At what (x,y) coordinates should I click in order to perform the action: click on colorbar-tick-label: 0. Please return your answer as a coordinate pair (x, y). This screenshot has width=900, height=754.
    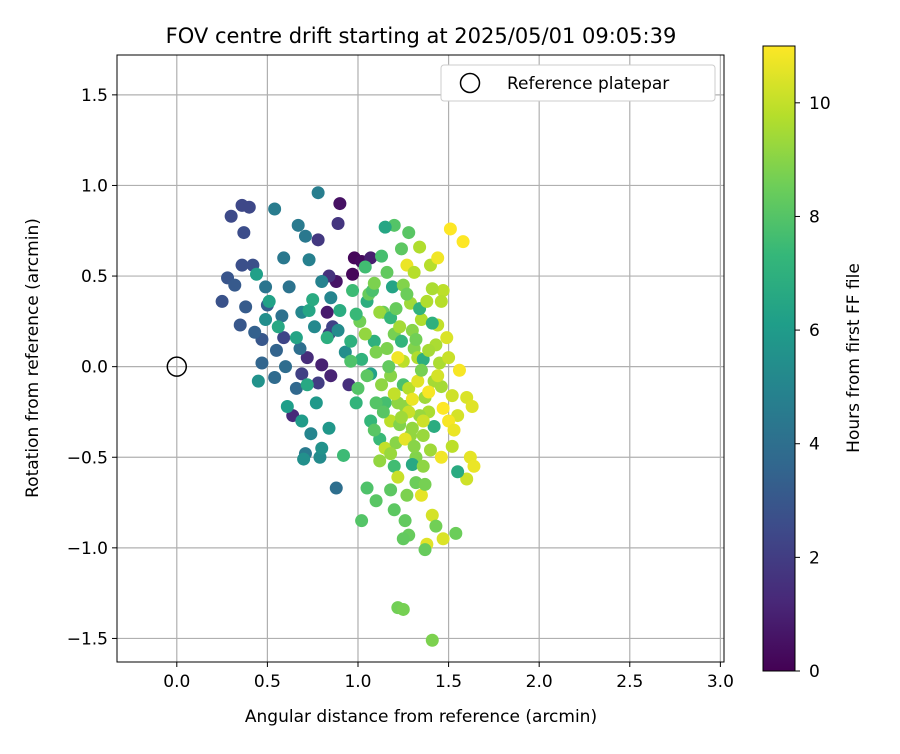
    Looking at the image, I should click on (814, 672).